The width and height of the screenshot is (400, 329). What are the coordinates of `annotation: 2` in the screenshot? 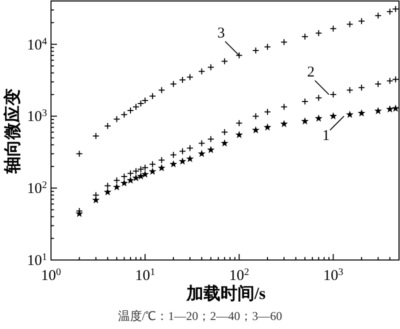 It's located at (311, 72).